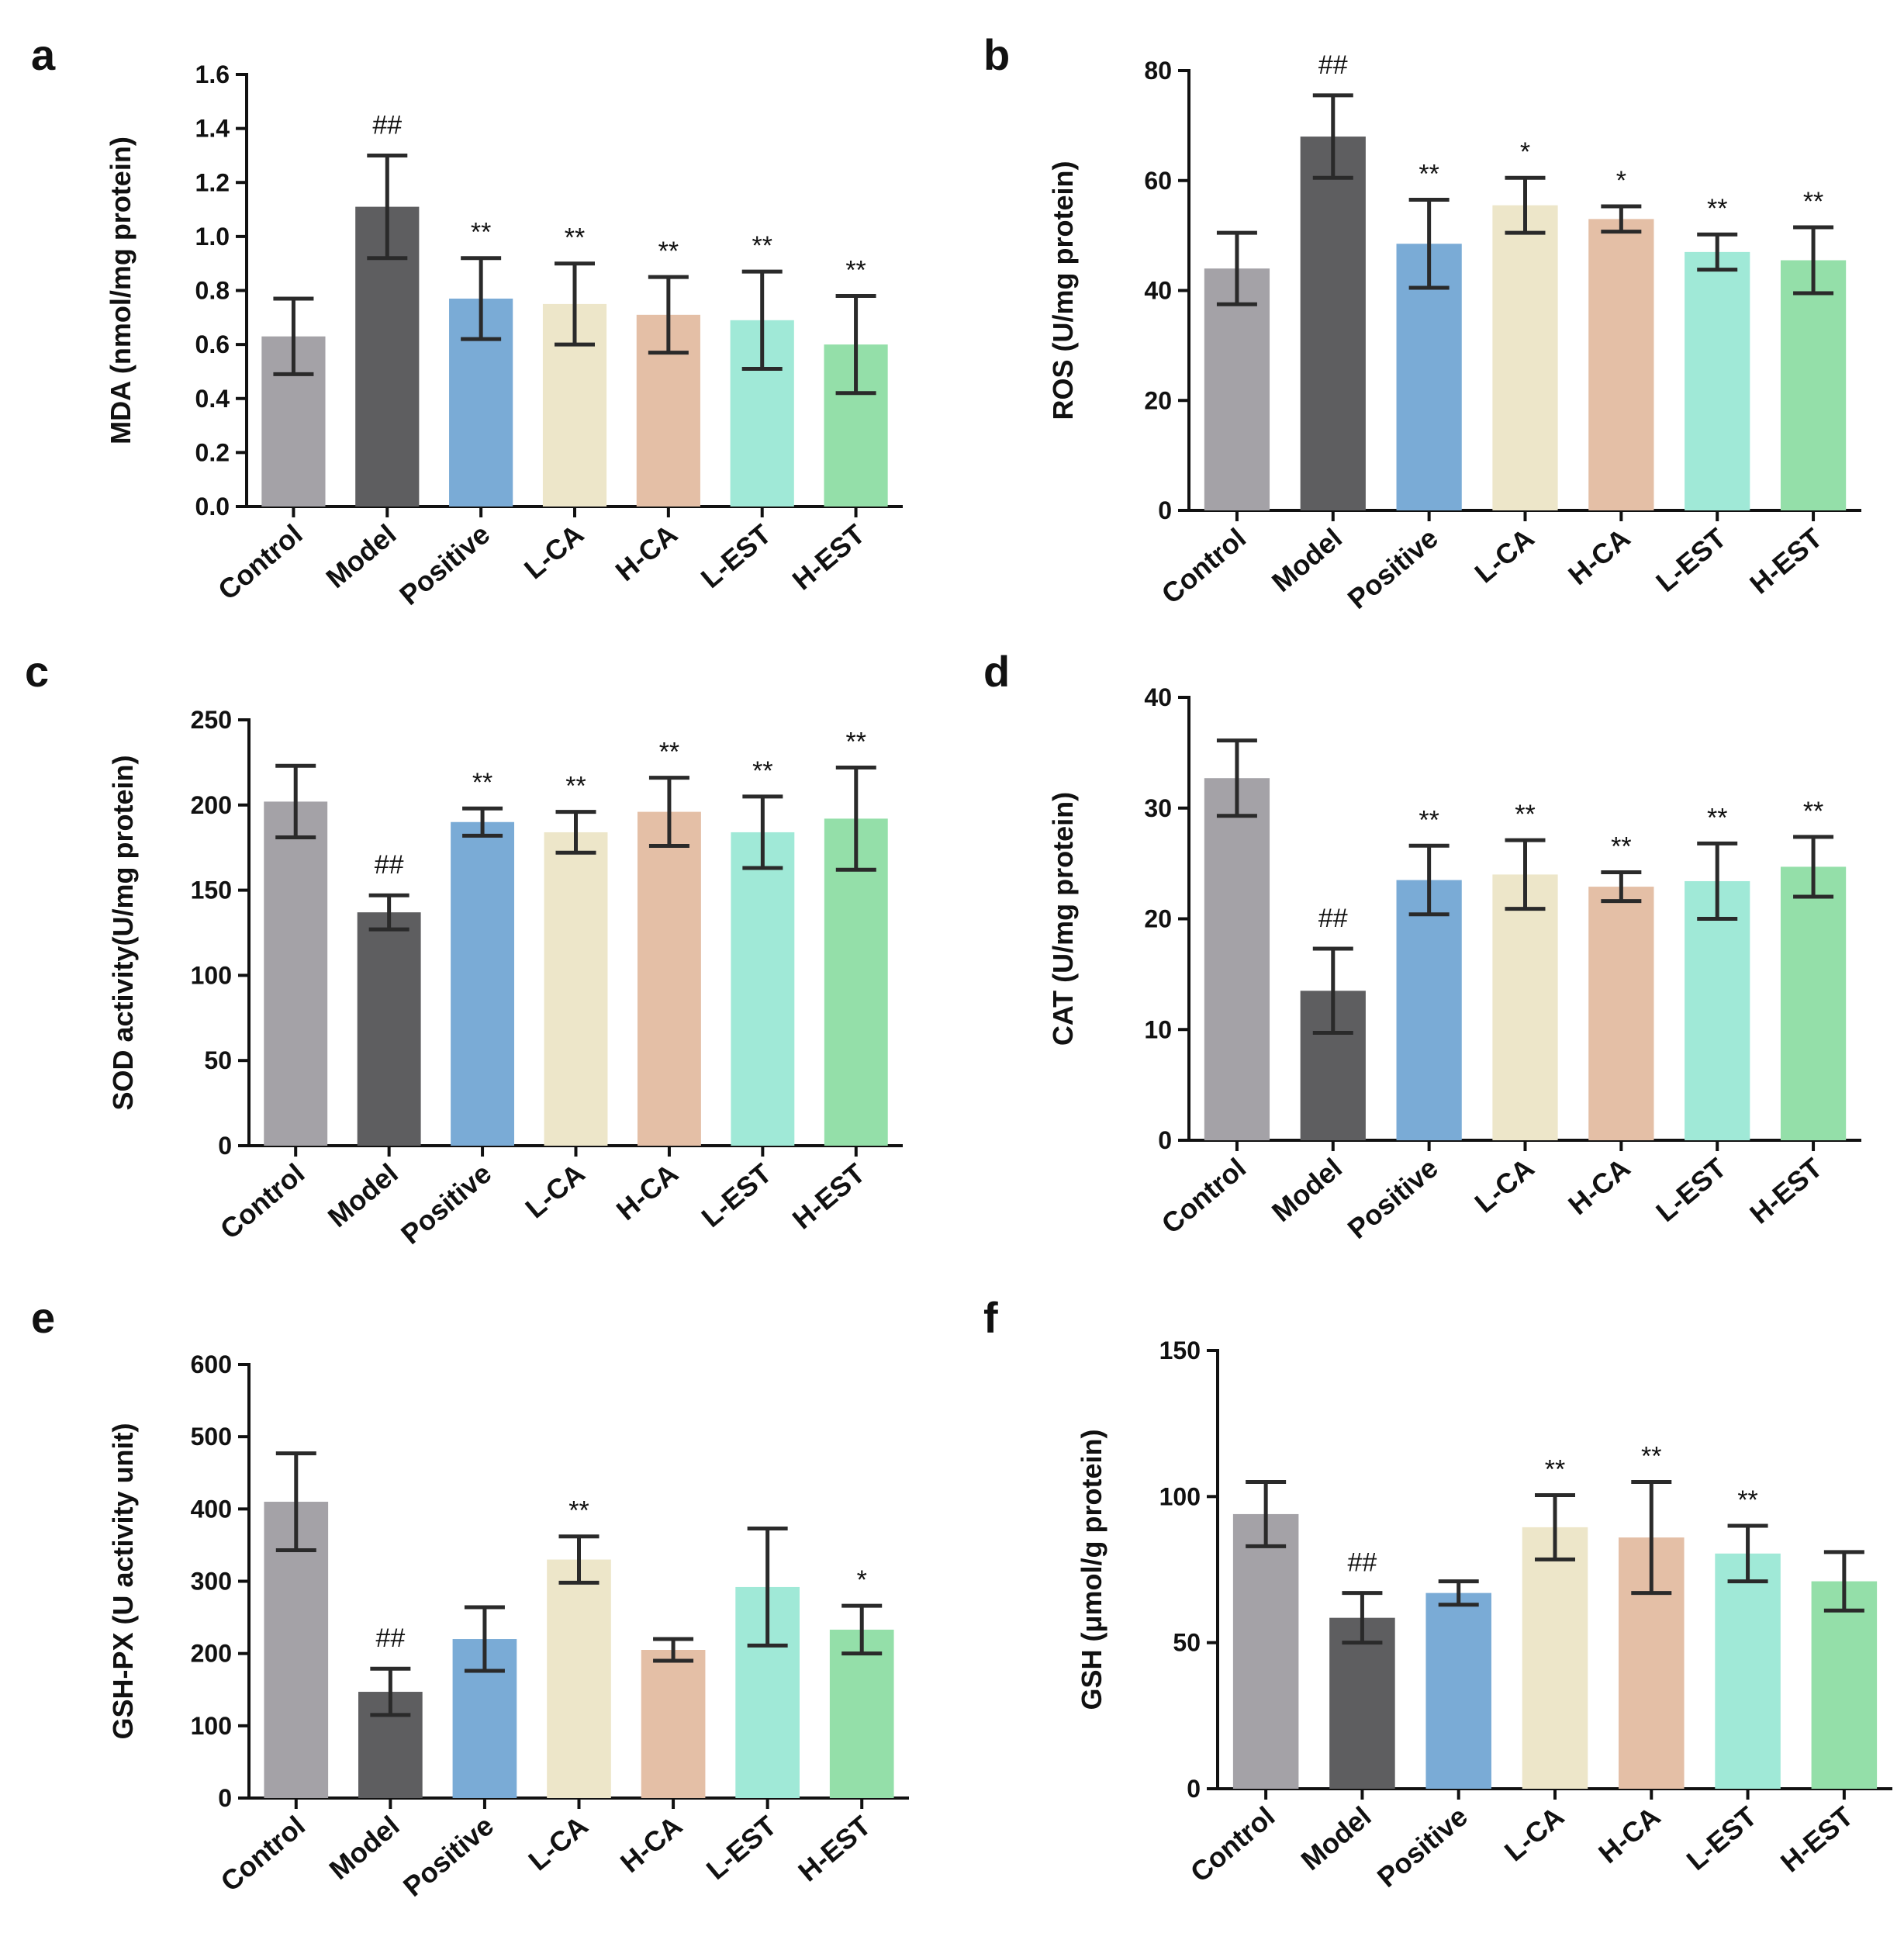 This screenshot has width=1904, height=1940. What do you see at coordinates (1158, 808) in the screenshot?
I see `y-tick-label: 30` at bounding box center [1158, 808].